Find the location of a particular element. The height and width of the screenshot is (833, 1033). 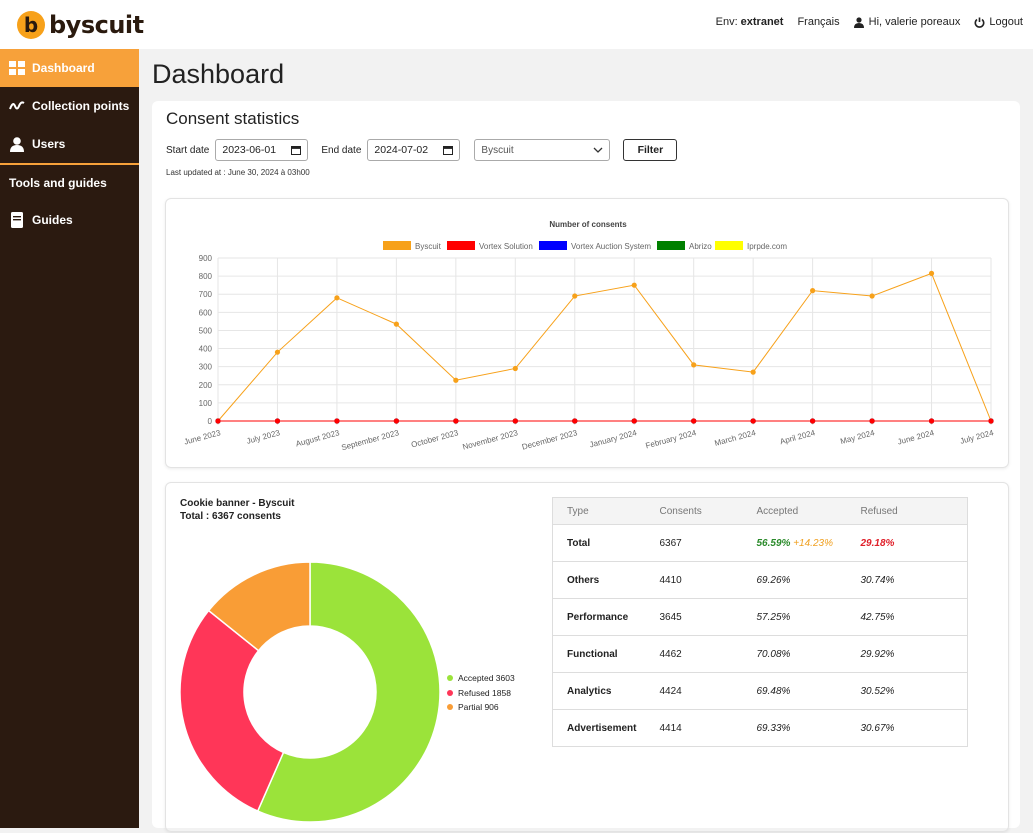

cell-consents: 4424 is located at coordinates (698, 691).